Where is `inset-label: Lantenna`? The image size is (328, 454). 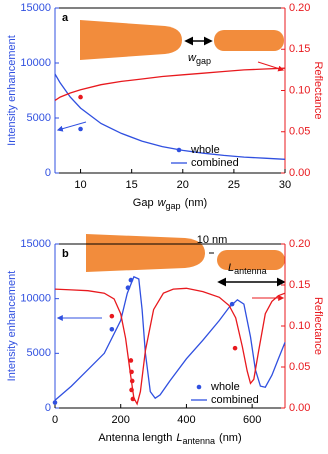
inset-label: Lantenna is located at coordinates (247, 269).